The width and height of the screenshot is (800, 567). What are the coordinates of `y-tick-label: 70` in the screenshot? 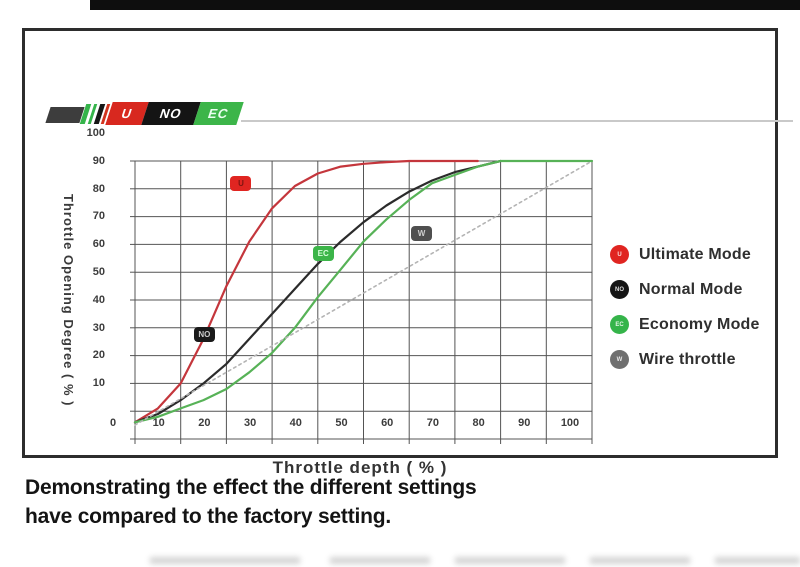 It's located at (98, 216).